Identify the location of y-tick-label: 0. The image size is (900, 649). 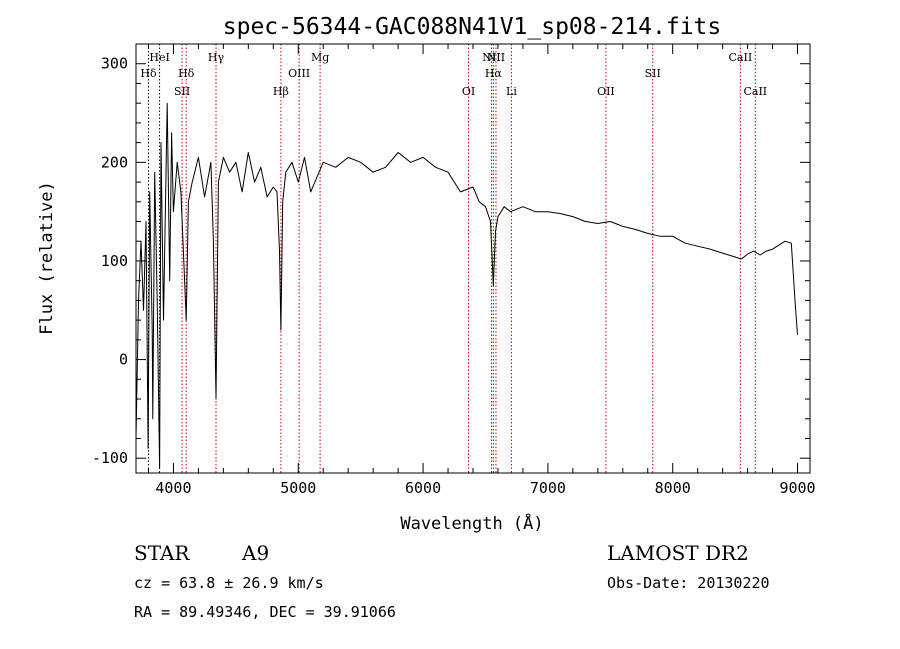
(123, 360).